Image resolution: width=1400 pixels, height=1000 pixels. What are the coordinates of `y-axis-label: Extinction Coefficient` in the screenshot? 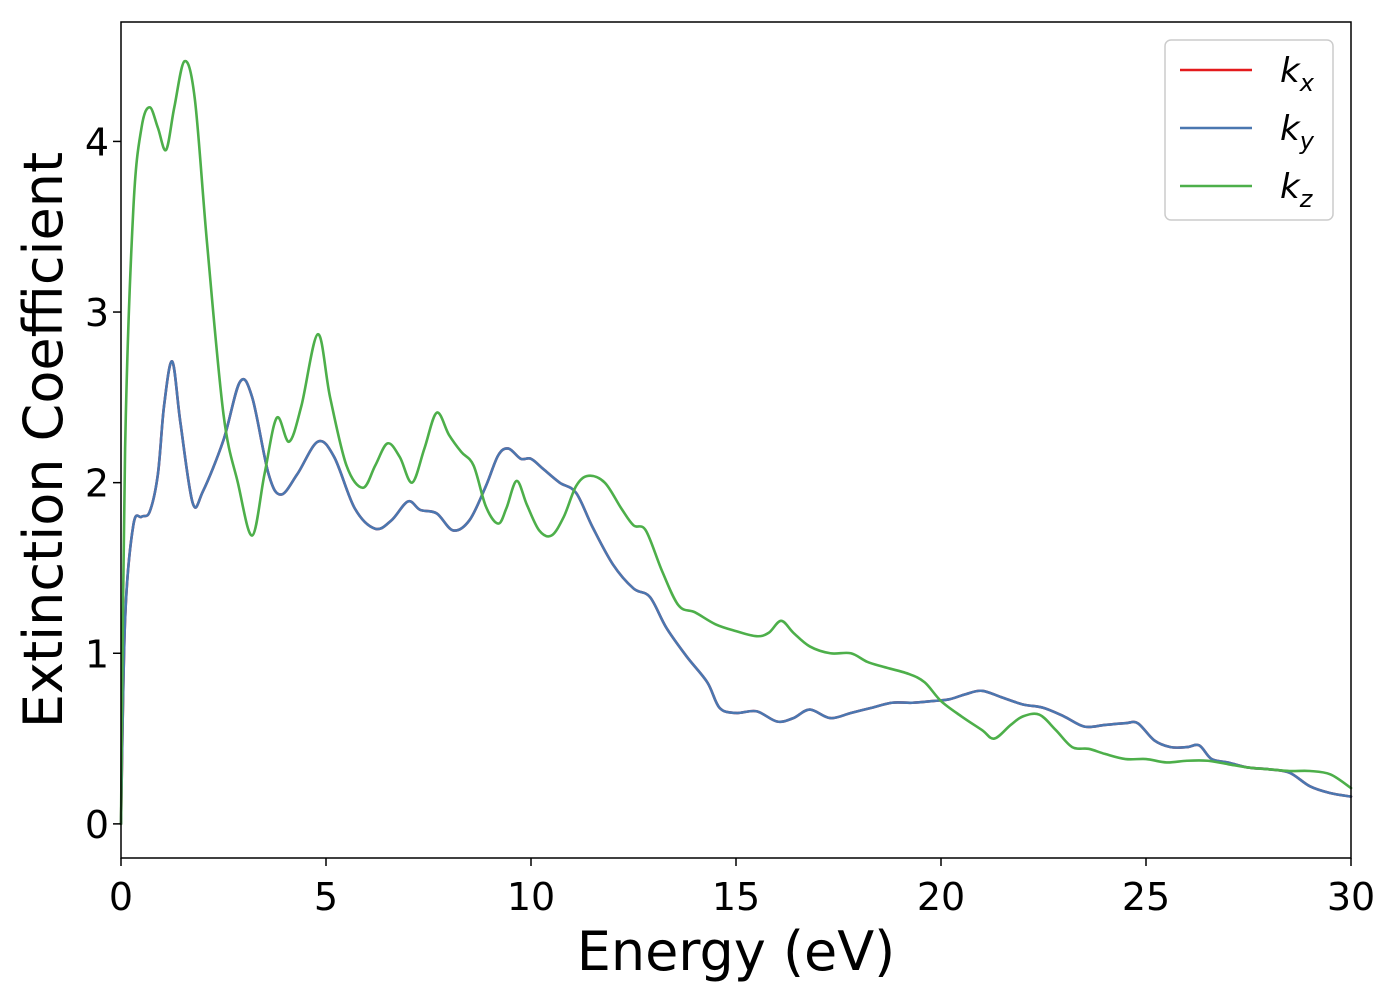 It's located at (43, 440).